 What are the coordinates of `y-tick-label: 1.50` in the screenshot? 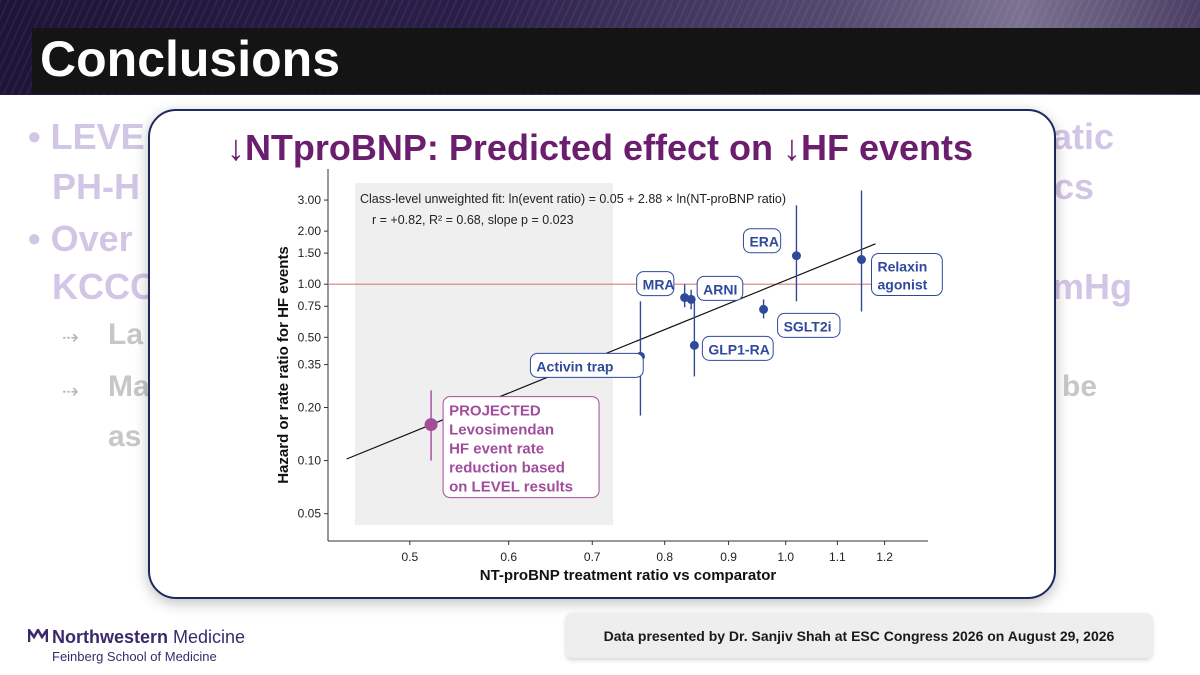 It's located at (310, 253).